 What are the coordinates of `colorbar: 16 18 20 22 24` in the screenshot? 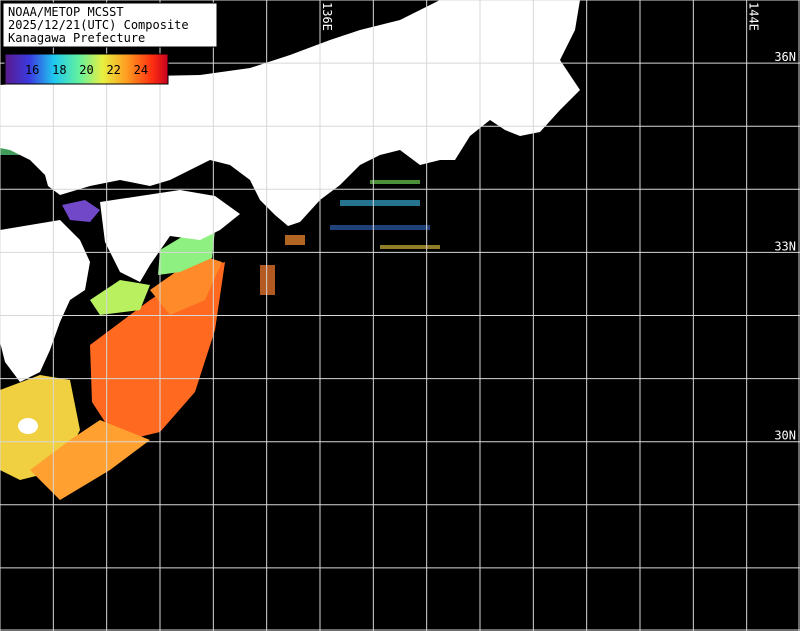 It's located at (86, 69).